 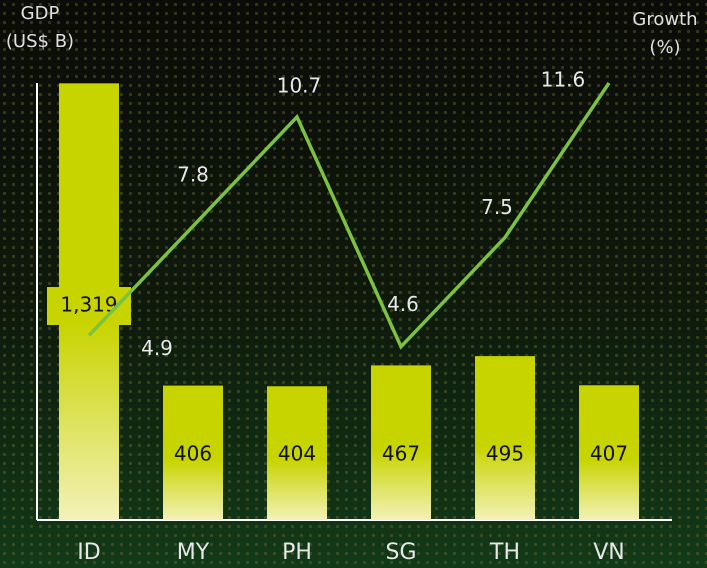 I want to click on data-label: 10.7, so click(x=299, y=85).